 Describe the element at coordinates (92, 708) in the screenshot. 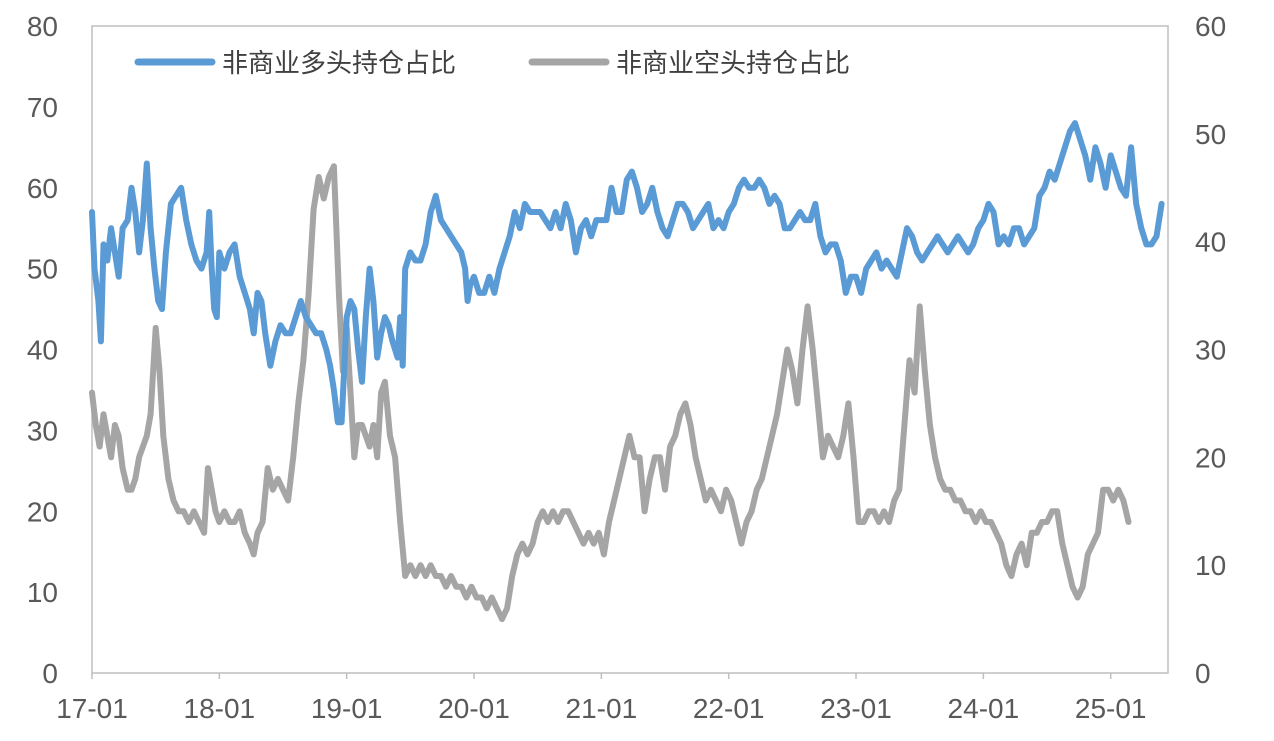

I see `x-tick-label: 17-01` at that location.